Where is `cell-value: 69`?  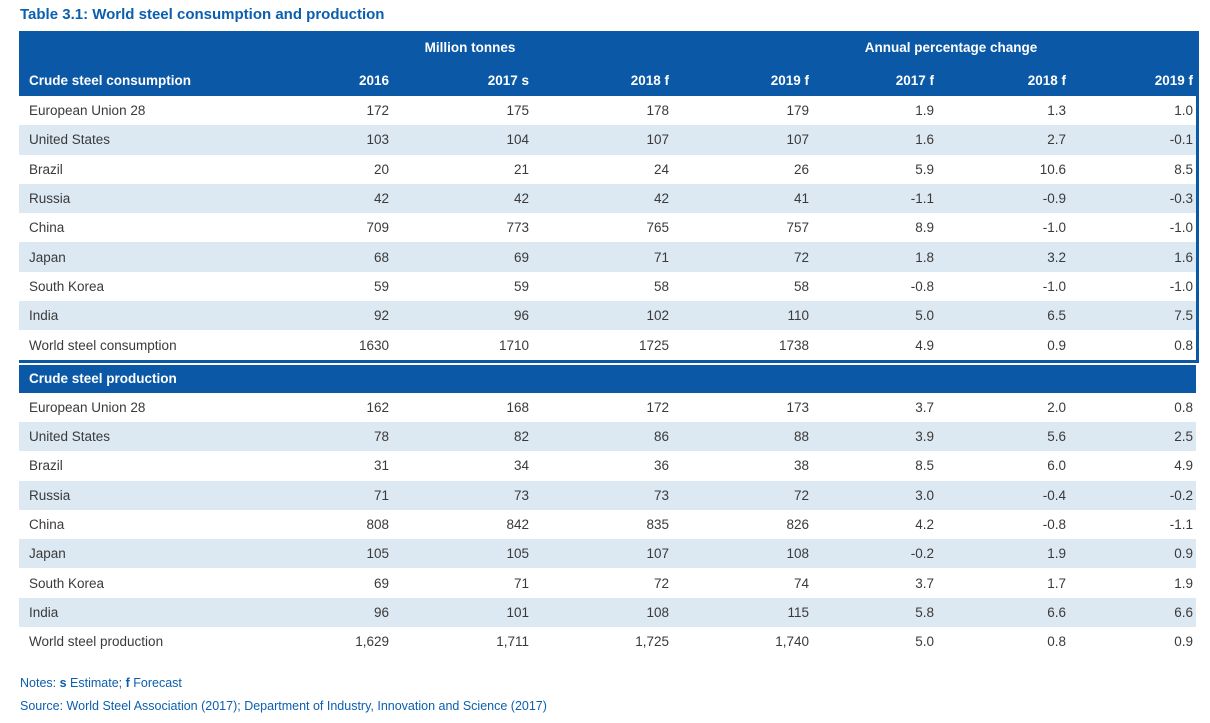
cell-value: 69 is located at coordinates (521, 257).